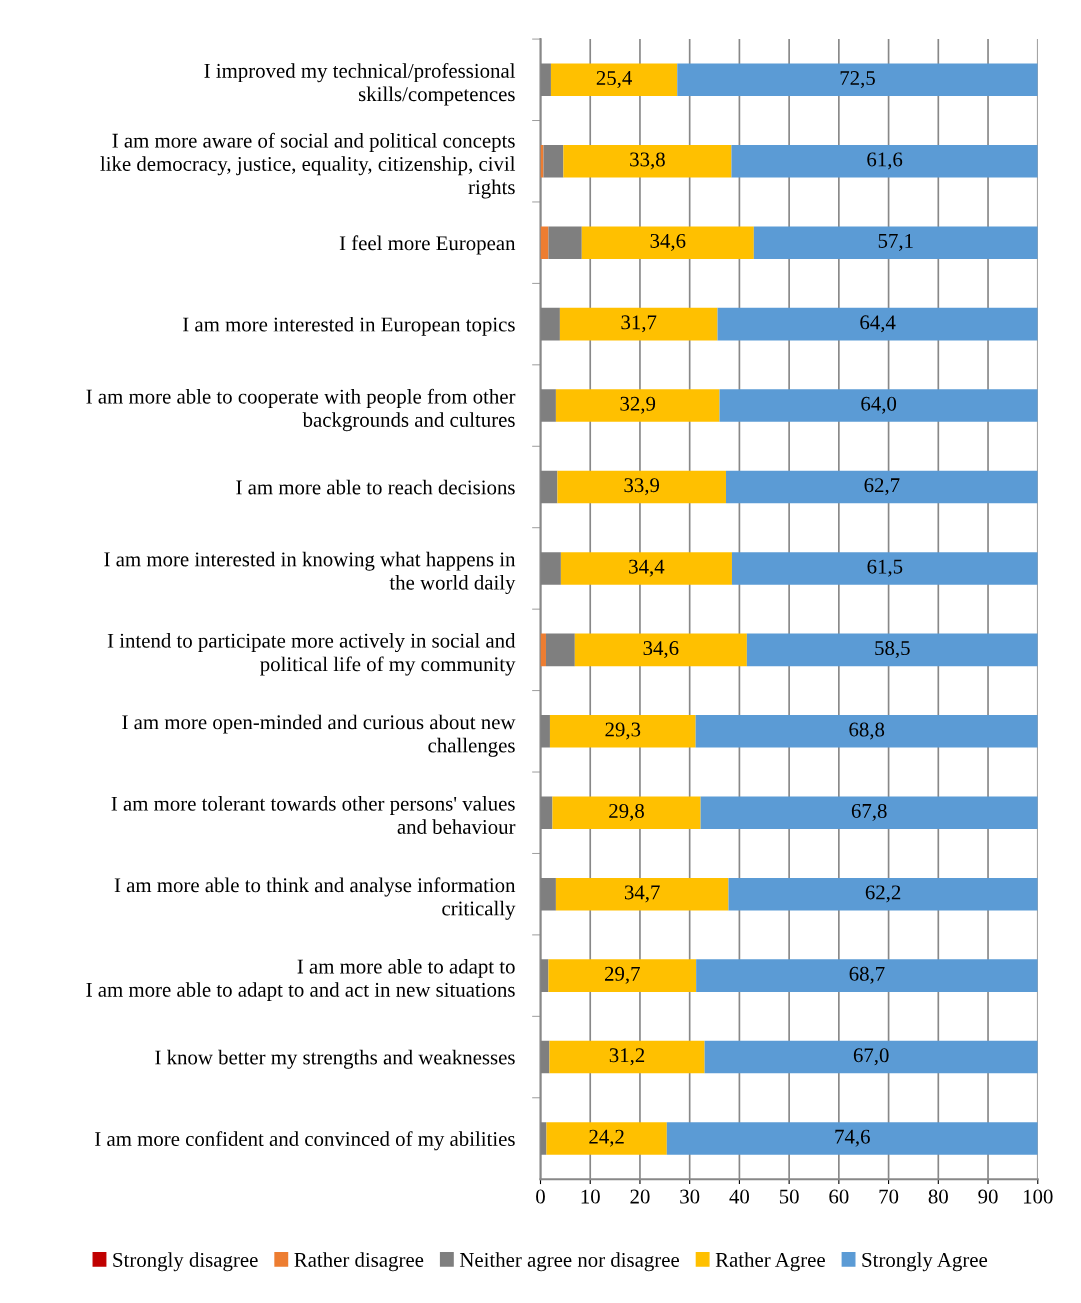 This screenshot has height=1303, width=1081. What do you see at coordinates (789, 1196) in the screenshot?
I see `x-tick-label: 50` at bounding box center [789, 1196].